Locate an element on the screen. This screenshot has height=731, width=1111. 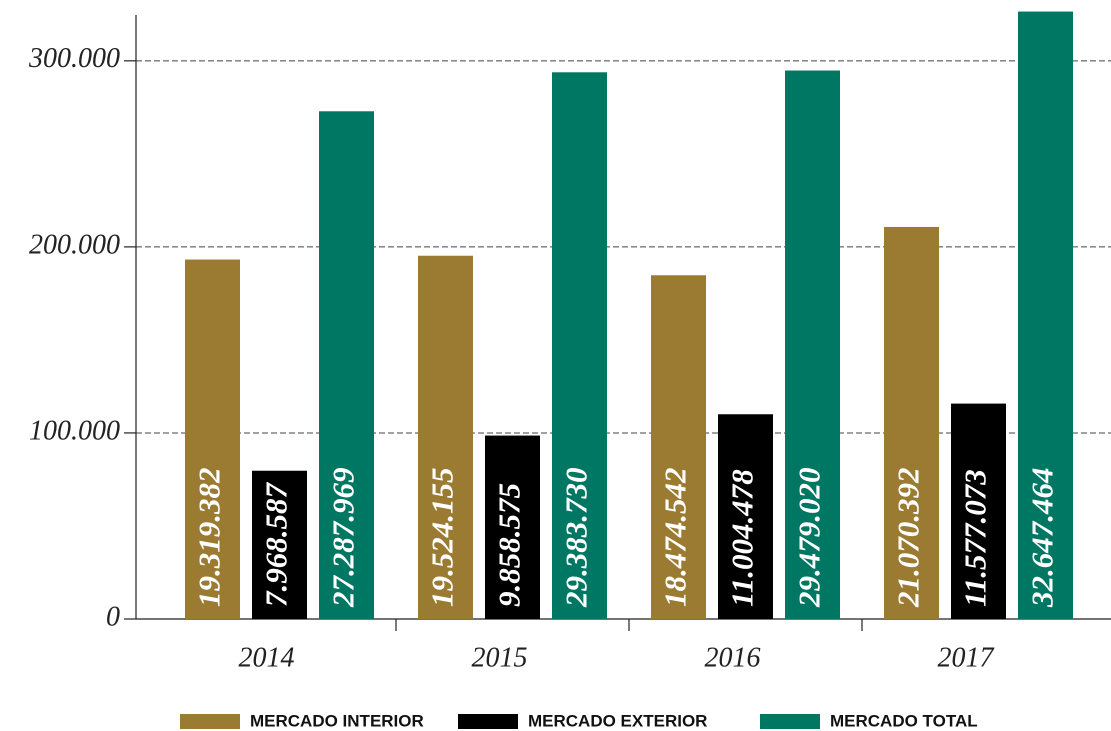
value-label: 18.474.542 is located at coordinates (675, 538).